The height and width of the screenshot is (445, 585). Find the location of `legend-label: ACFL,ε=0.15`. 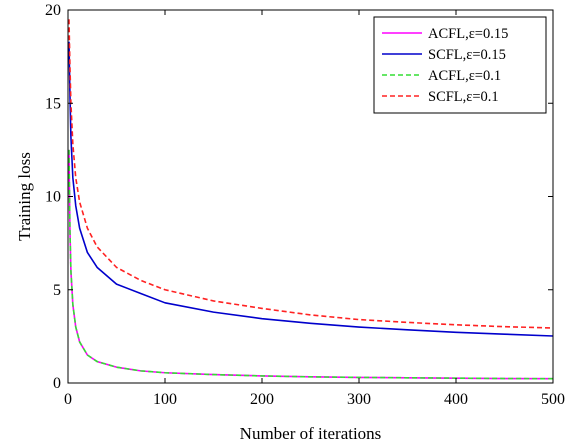

legend-label: ACFL,ε=0.15 is located at coordinates (468, 34).